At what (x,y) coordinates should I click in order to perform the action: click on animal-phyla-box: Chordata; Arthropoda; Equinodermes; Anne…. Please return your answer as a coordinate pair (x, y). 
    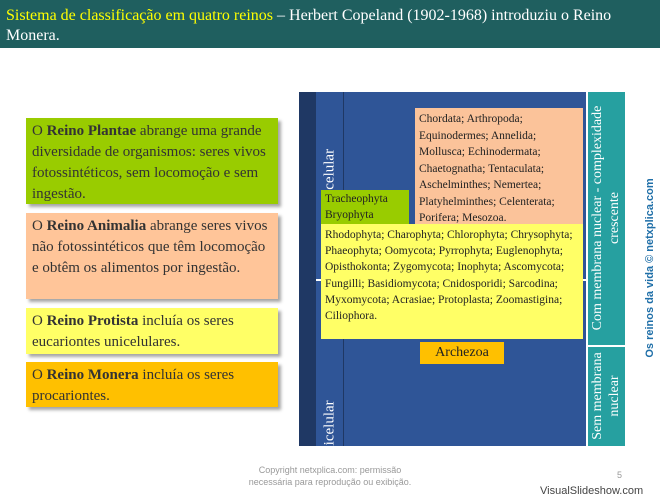
    Looking at the image, I should click on (499, 167).